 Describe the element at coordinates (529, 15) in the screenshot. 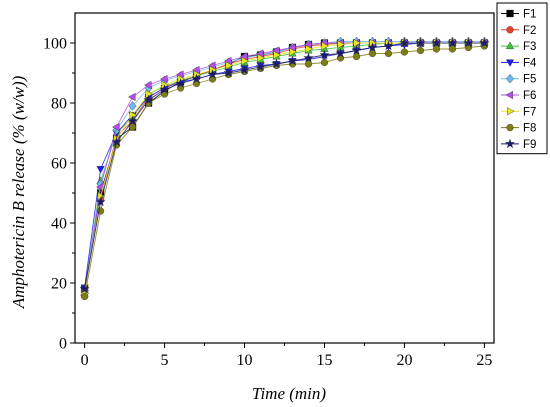

I see `legend-label: F1` at that location.